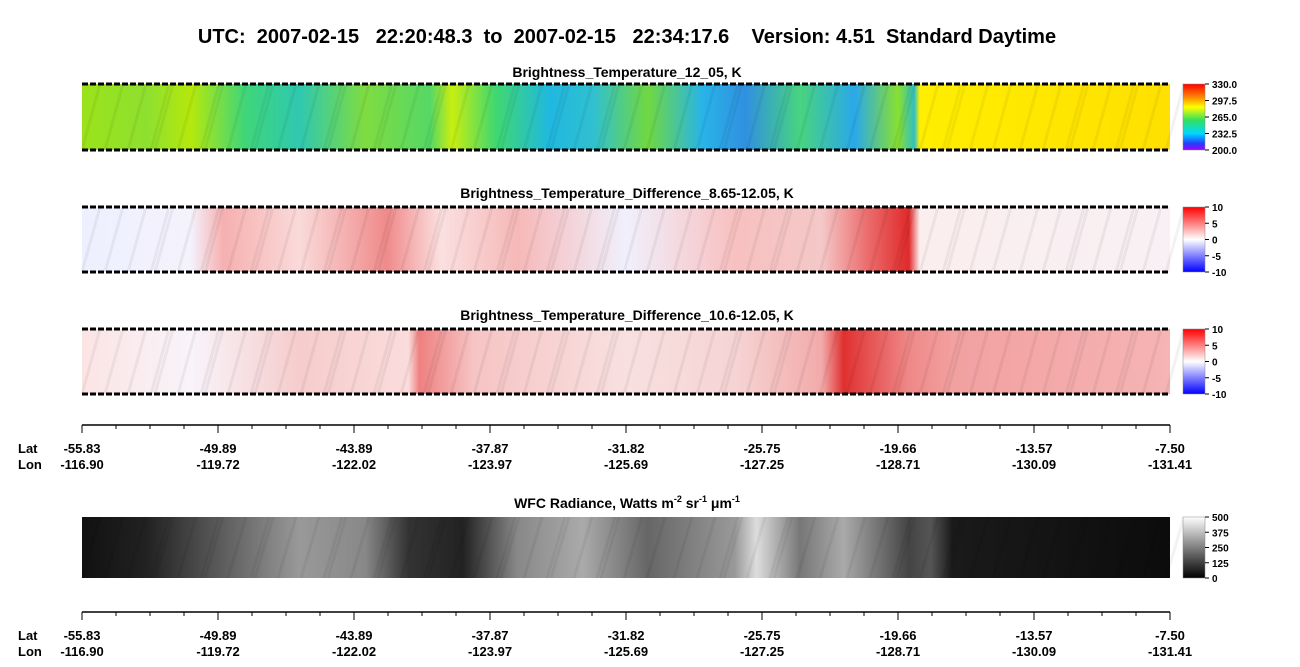 Image resolution: width=1300 pixels, height=667 pixels. I want to click on colorbar-label: 375, so click(1220, 533).